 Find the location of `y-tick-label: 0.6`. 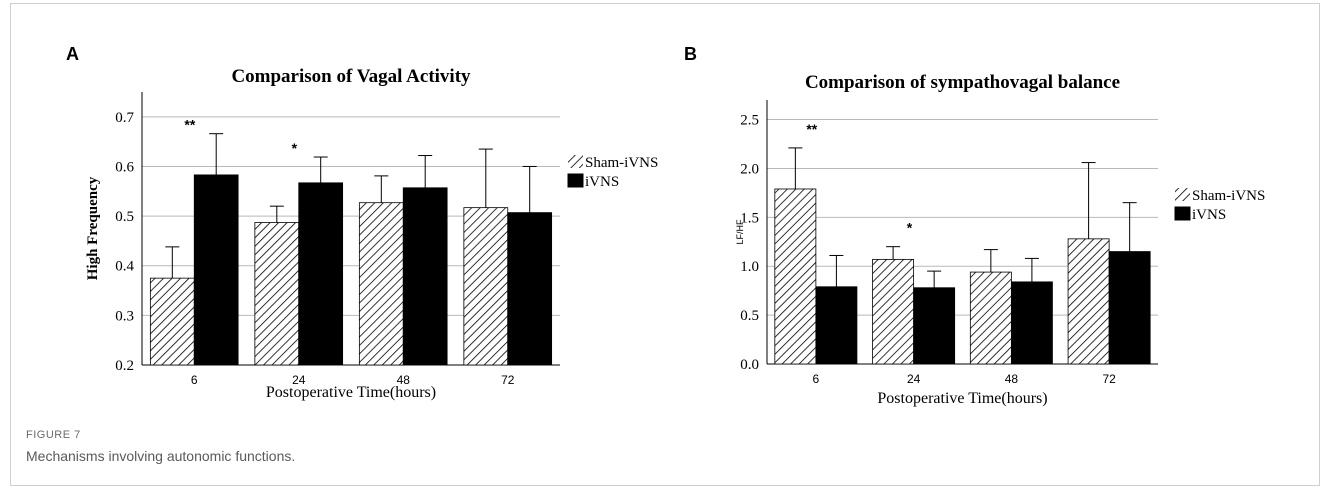

y-tick-label: 0.6 is located at coordinates (124, 167).